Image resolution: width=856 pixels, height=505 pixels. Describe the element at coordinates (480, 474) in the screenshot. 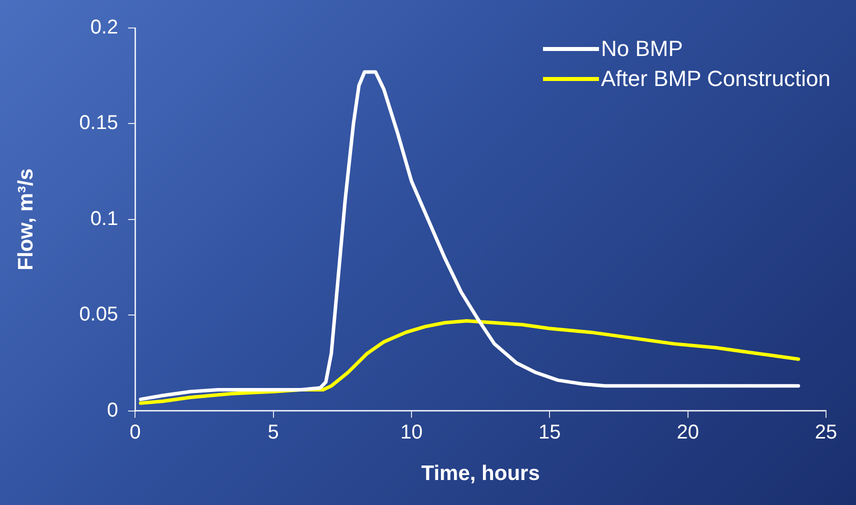

I see `x-axis-title: Time, hours` at that location.